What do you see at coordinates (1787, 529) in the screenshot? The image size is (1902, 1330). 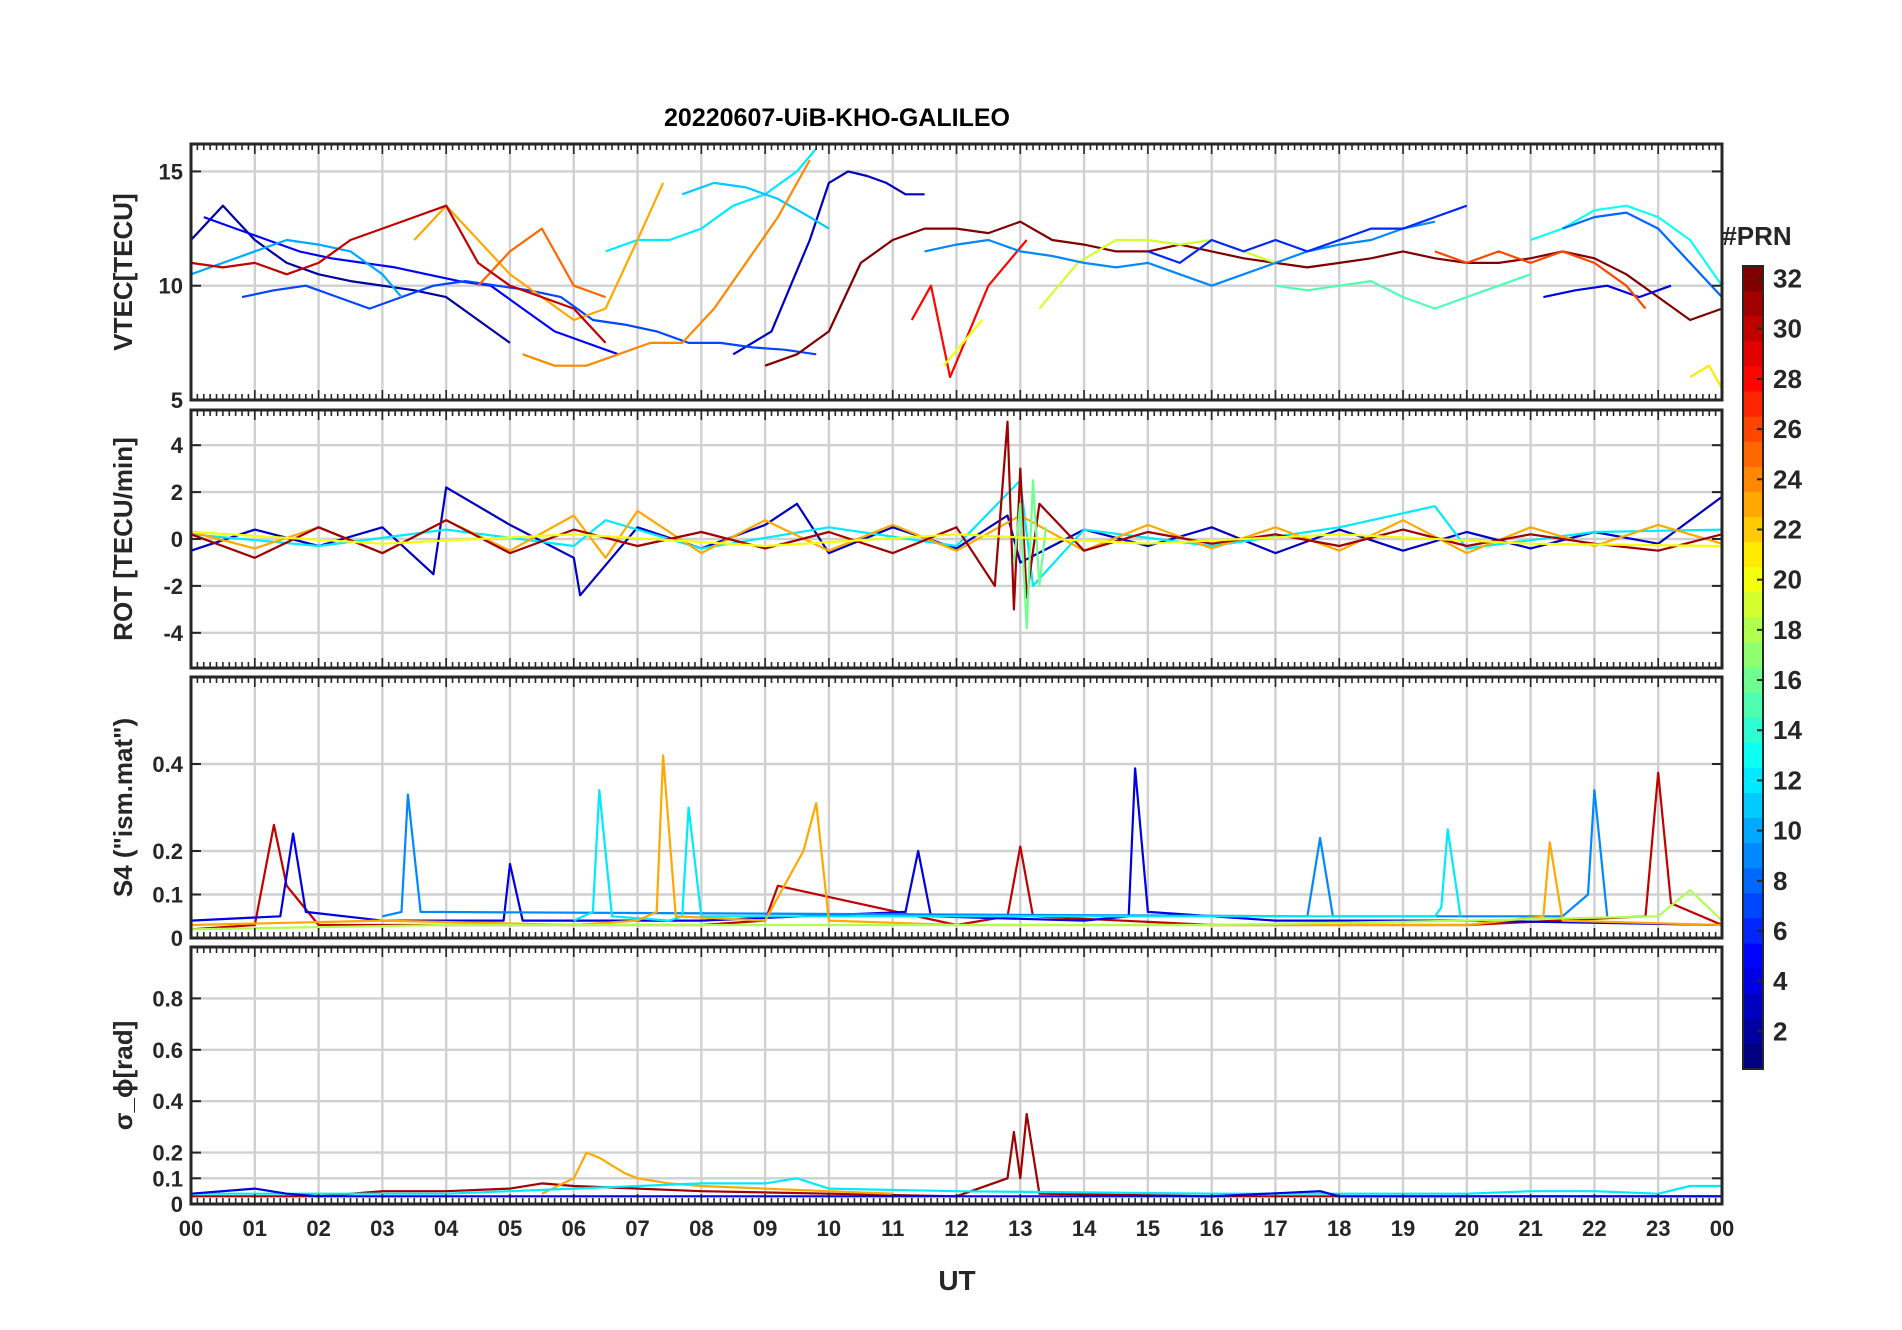 I see `colorbar-tick-label: 22` at bounding box center [1787, 529].